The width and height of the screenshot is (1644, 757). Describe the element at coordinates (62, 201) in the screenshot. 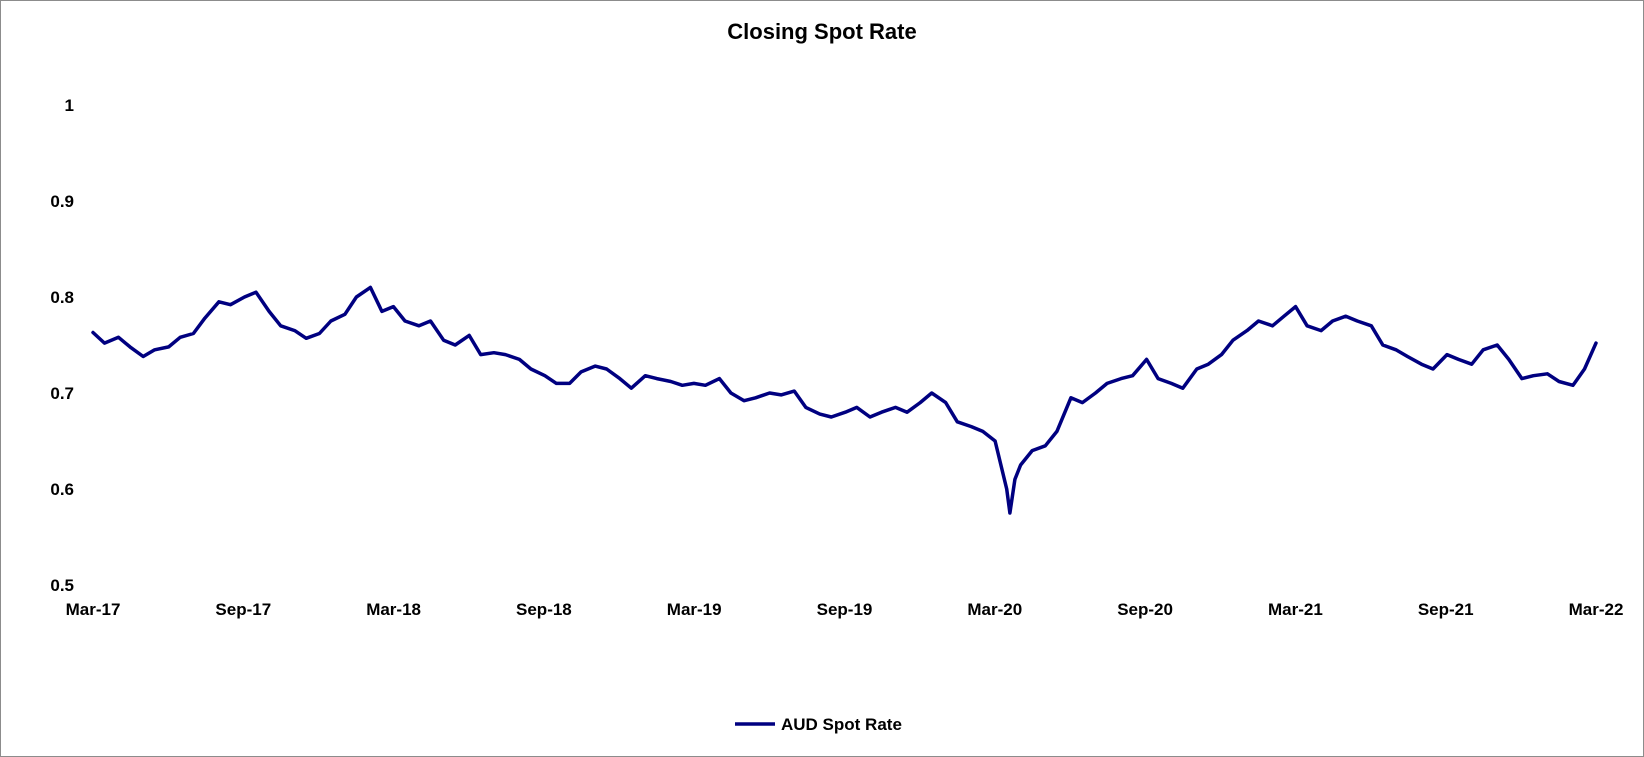

I see `y-tick-label: 0.9` at that location.